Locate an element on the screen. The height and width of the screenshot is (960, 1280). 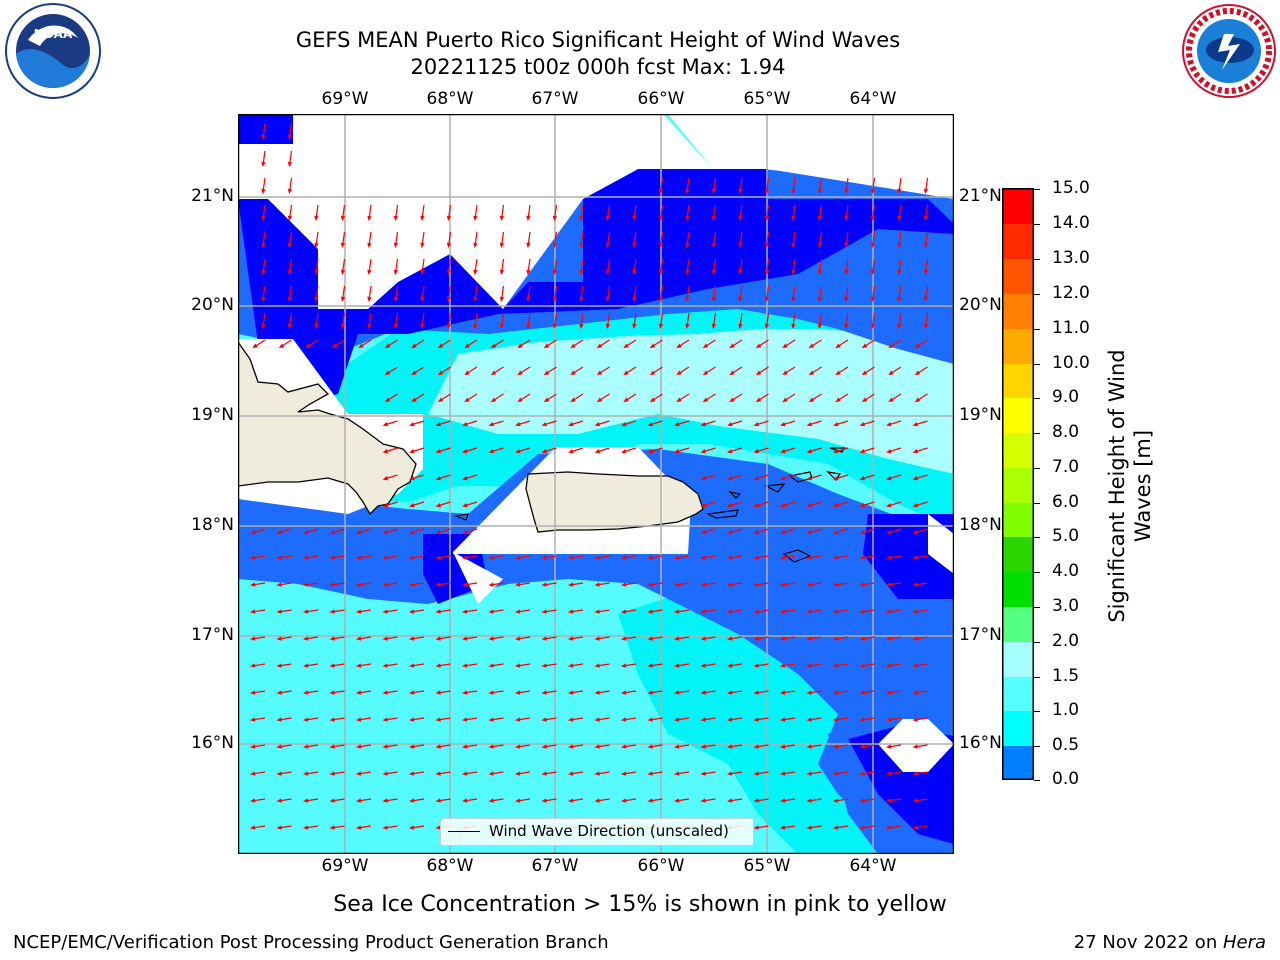
lon-label-bottom: 65°W is located at coordinates (767, 866).